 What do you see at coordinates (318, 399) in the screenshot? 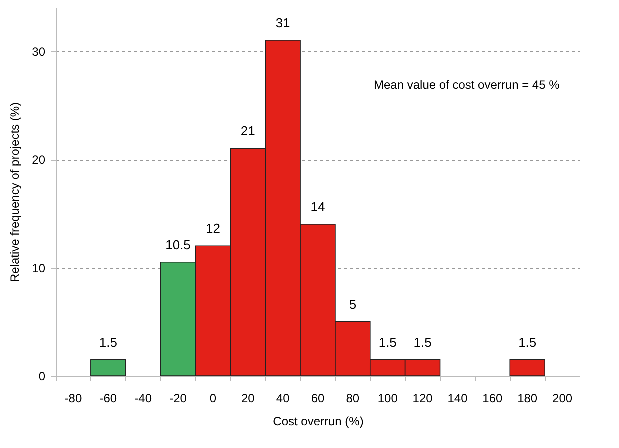
I see `x-tick-label: 60` at bounding box center [318, 399].